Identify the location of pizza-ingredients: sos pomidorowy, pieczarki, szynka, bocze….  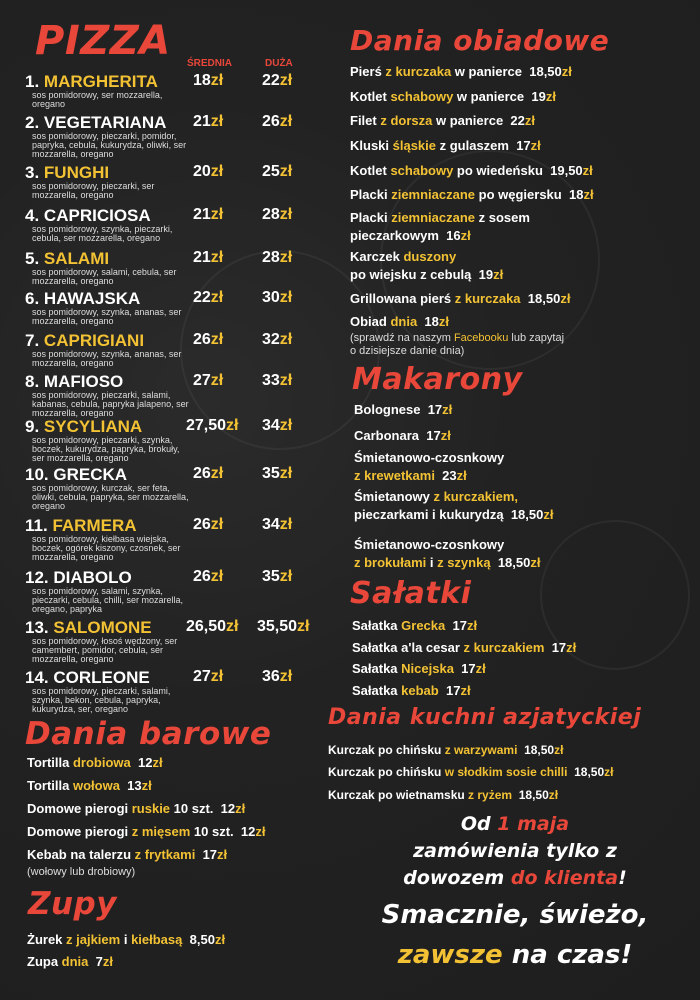
(106, 449).